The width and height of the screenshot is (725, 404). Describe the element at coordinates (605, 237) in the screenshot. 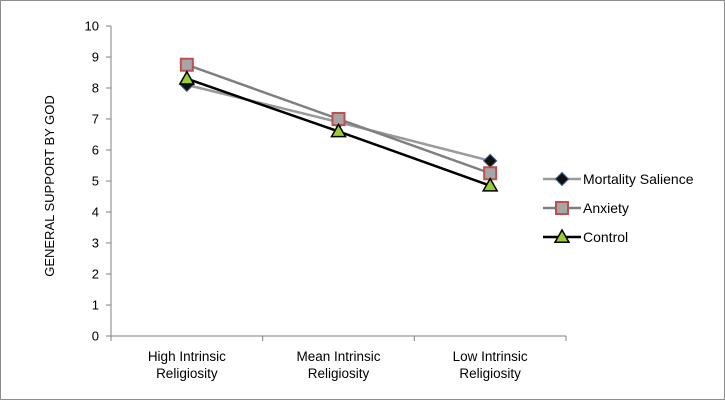

I see `legend-label: Control` at that location.